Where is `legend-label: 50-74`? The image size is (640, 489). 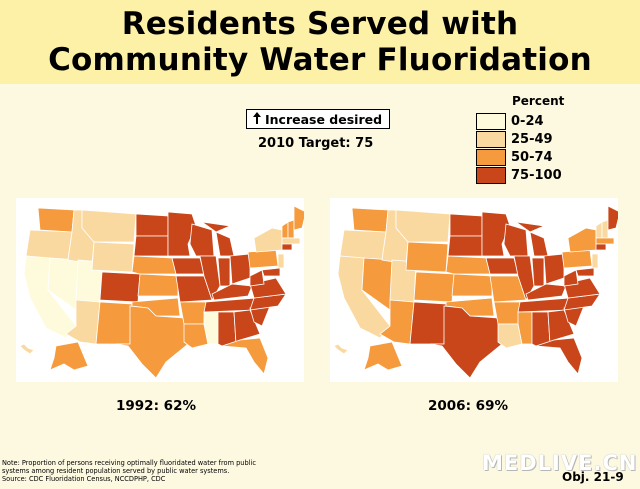 legend-label: 50-74 is located at coordinates (532, 157).